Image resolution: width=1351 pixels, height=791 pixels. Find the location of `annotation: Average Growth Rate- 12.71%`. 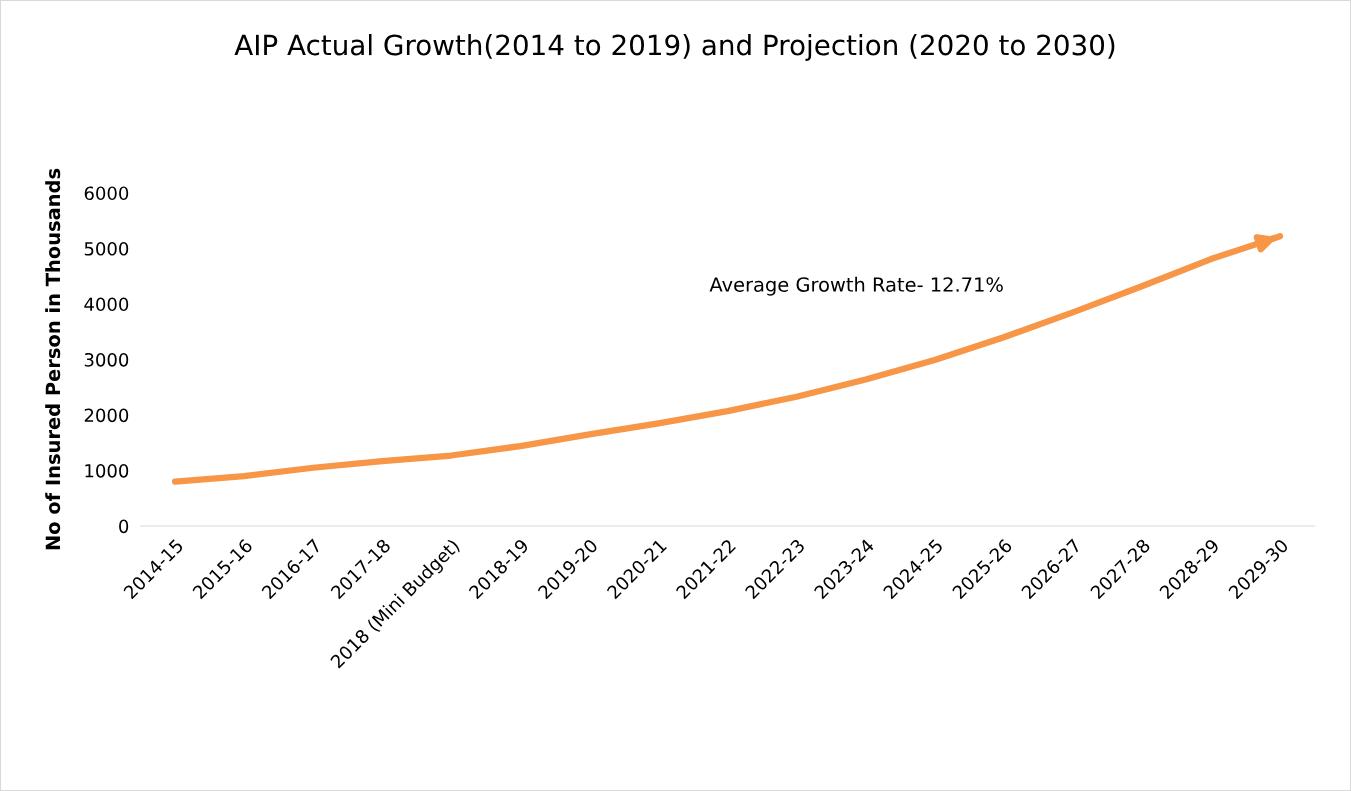

annotation: Average Growth Rate- 12.71% is located at coordinates (856, 286).